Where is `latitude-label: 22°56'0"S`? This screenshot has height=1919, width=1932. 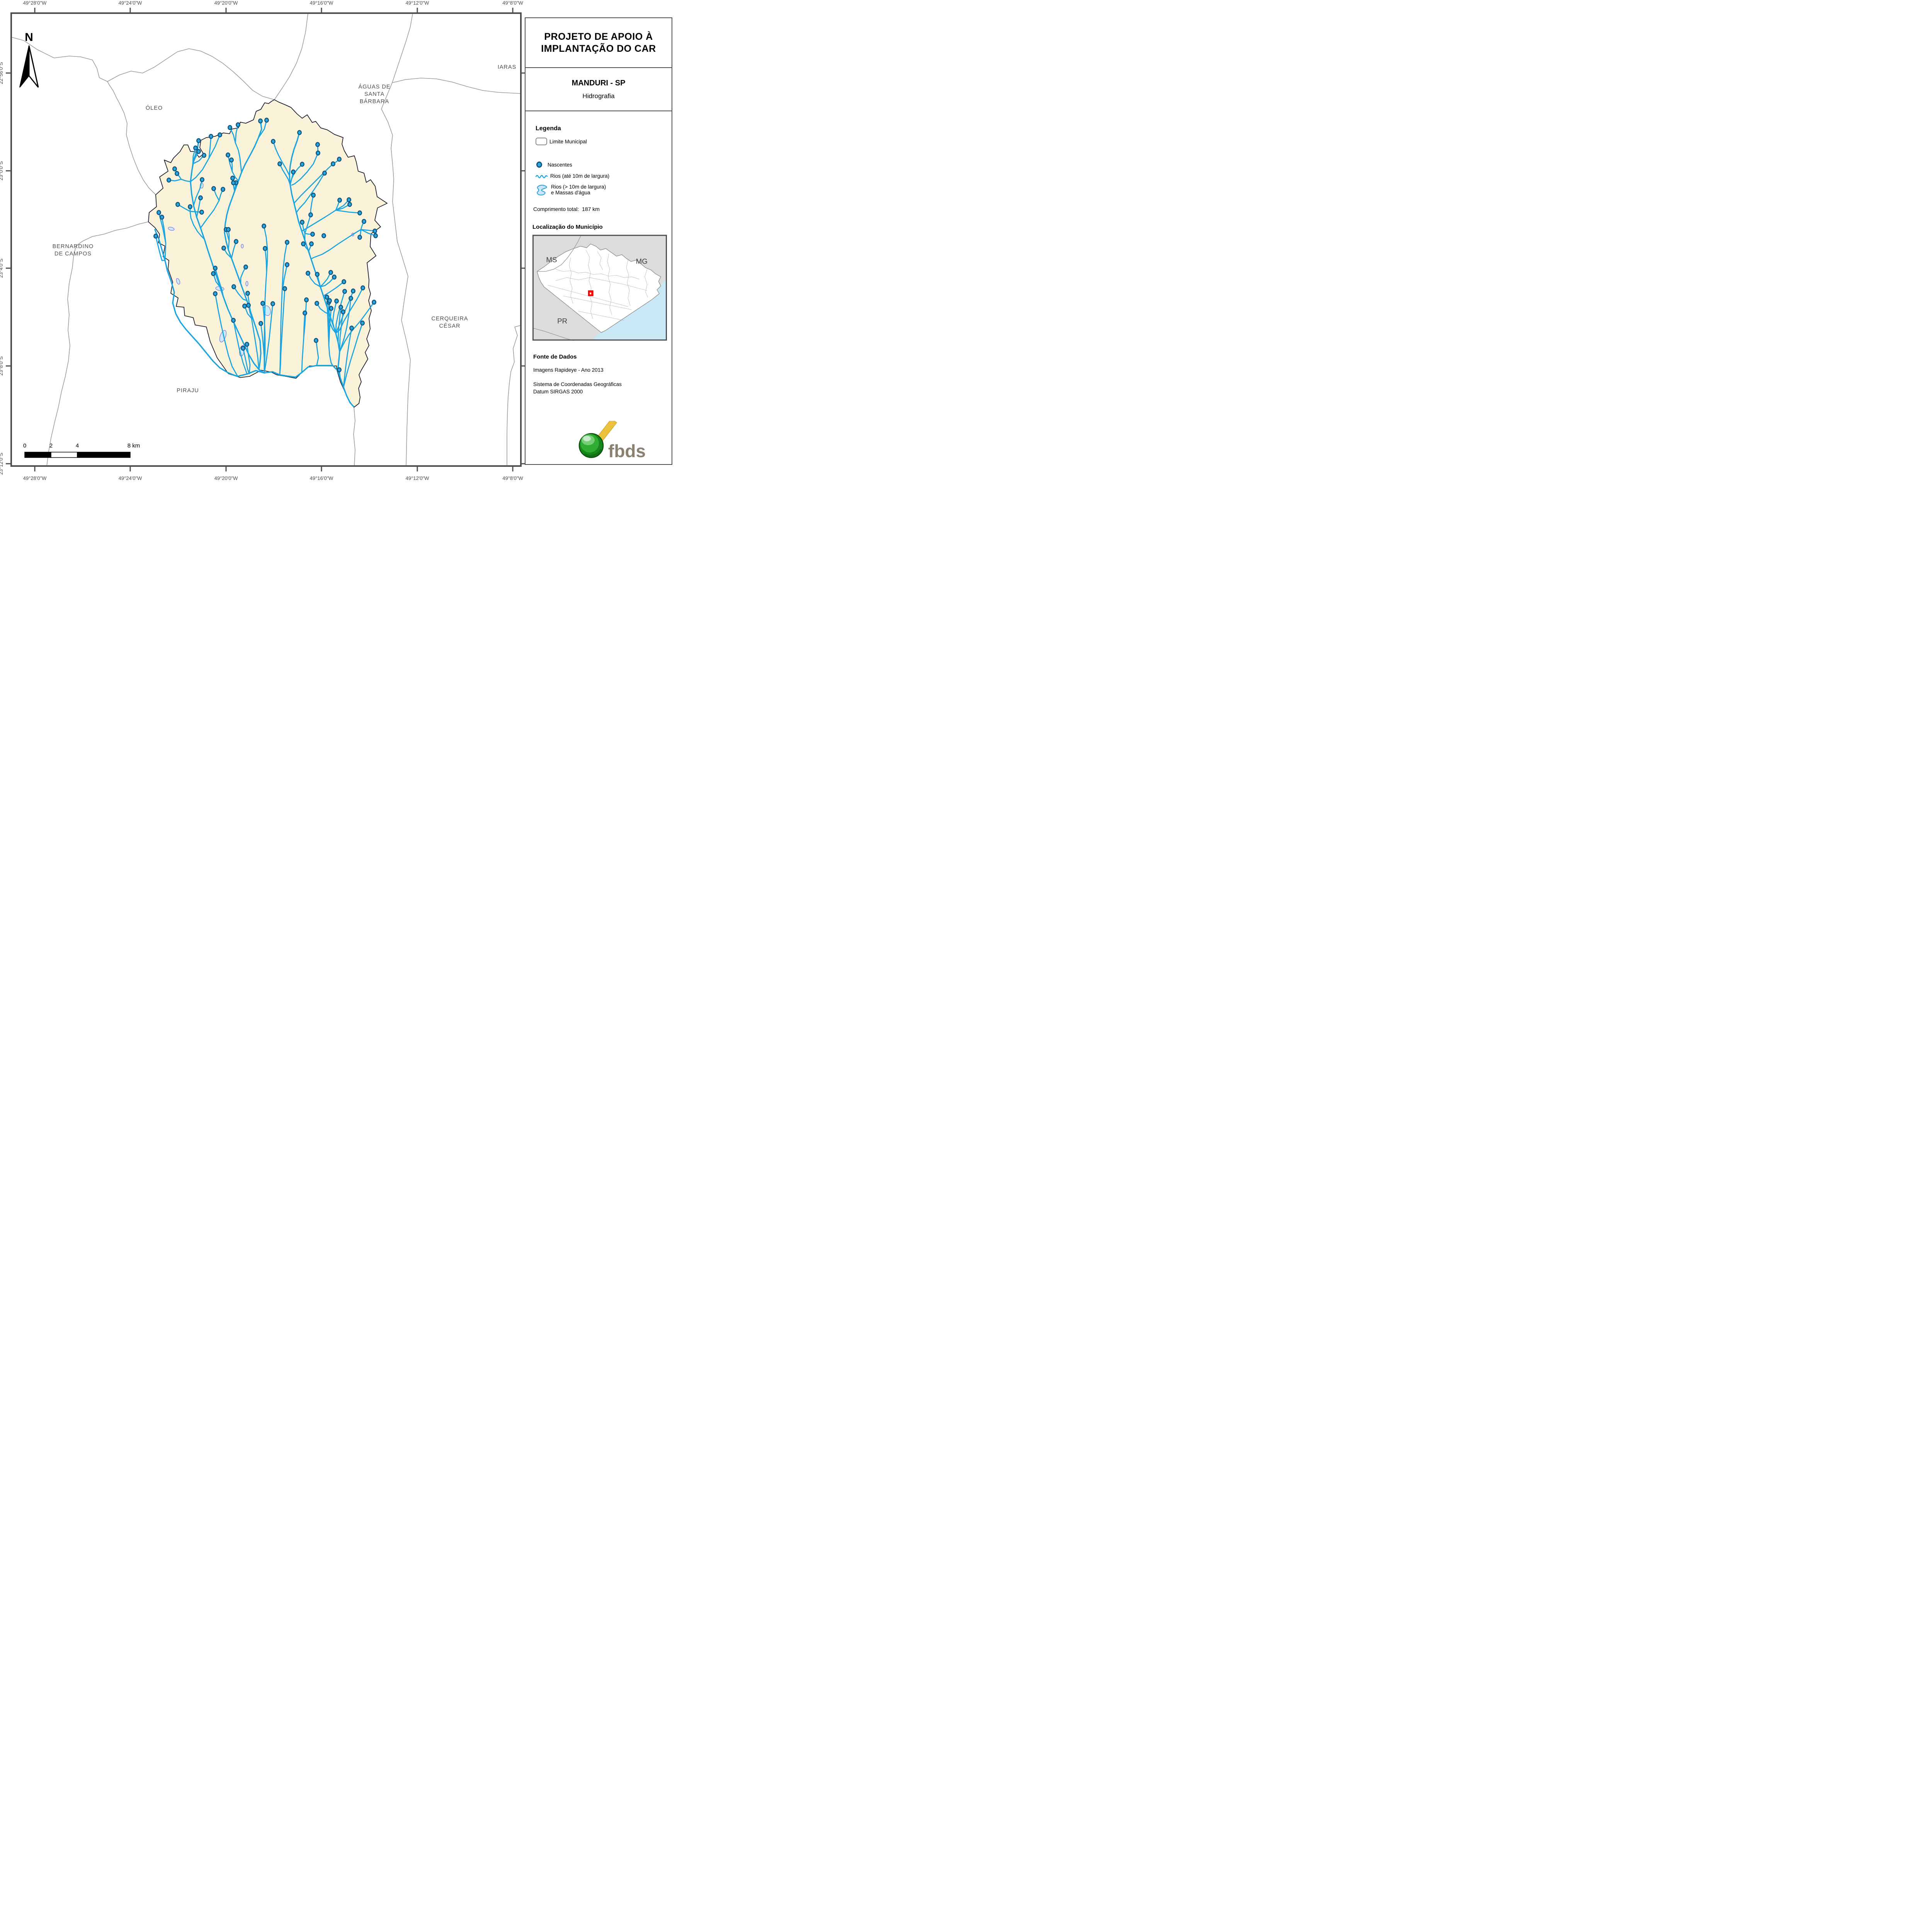 latitude-label: 22°56'0"S is located at coordinates (2, 73).